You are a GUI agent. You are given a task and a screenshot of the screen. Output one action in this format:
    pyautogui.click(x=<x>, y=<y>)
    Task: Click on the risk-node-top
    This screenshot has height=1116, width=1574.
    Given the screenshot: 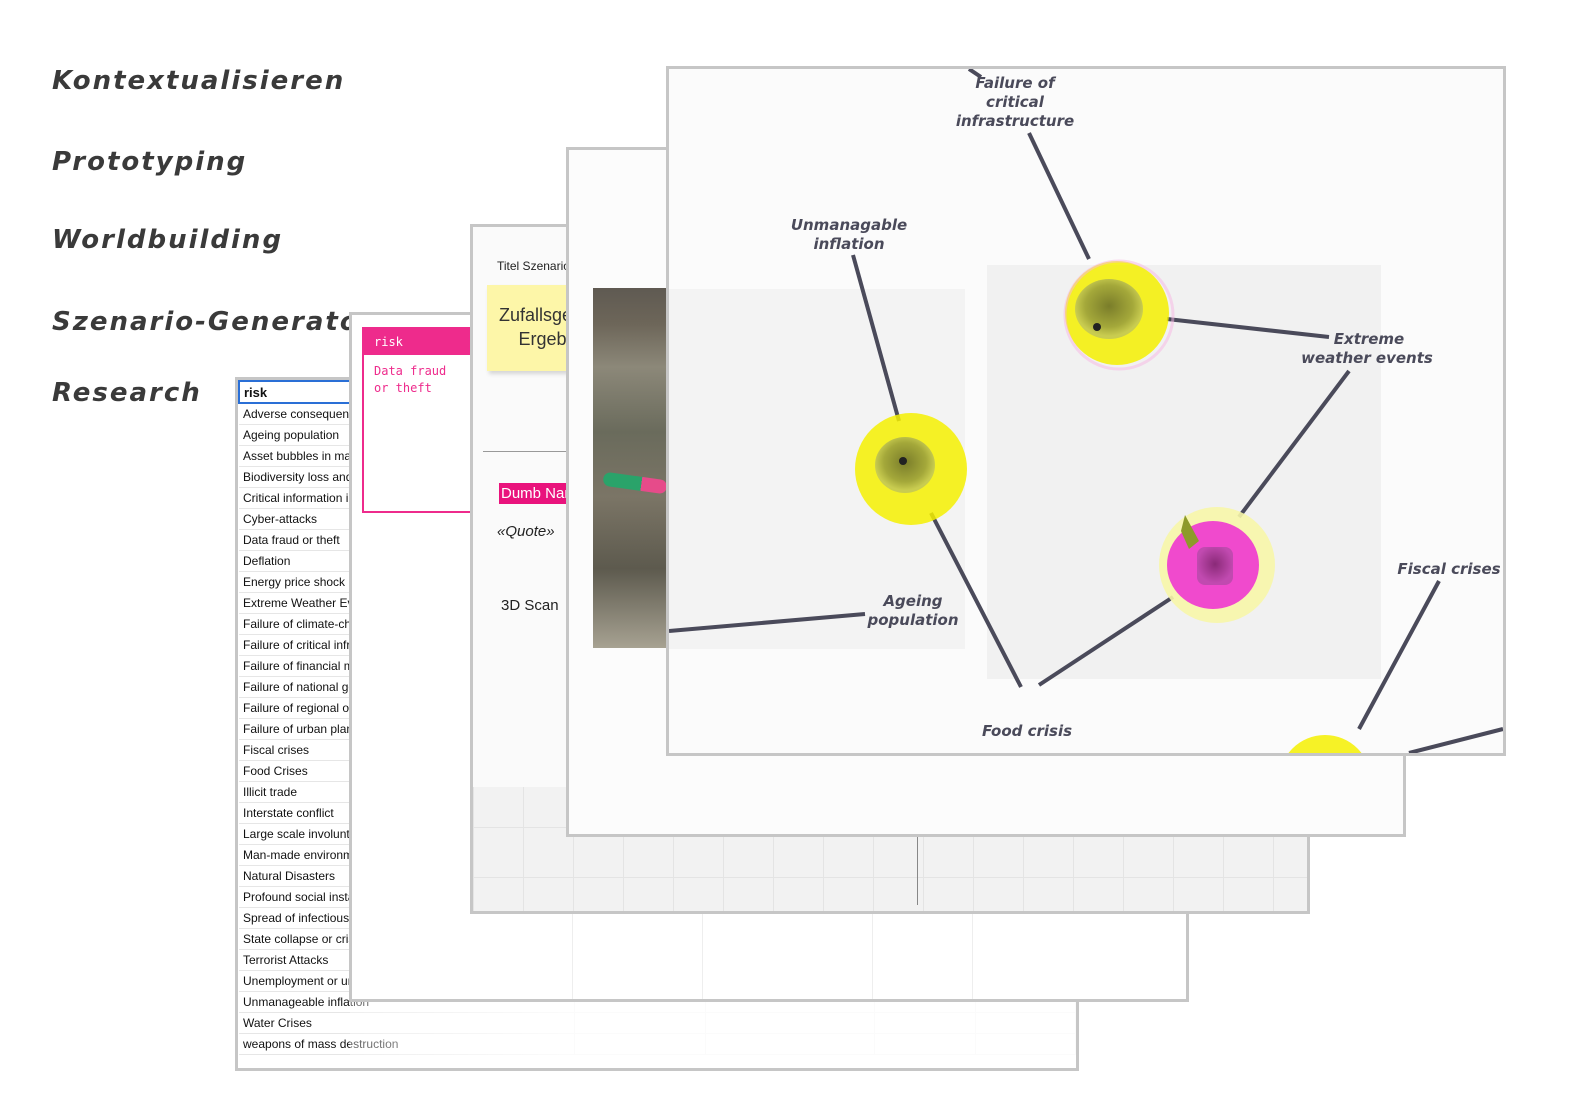 What is the action you would take?
    pyautogui.click(x=1119, y=315)
    